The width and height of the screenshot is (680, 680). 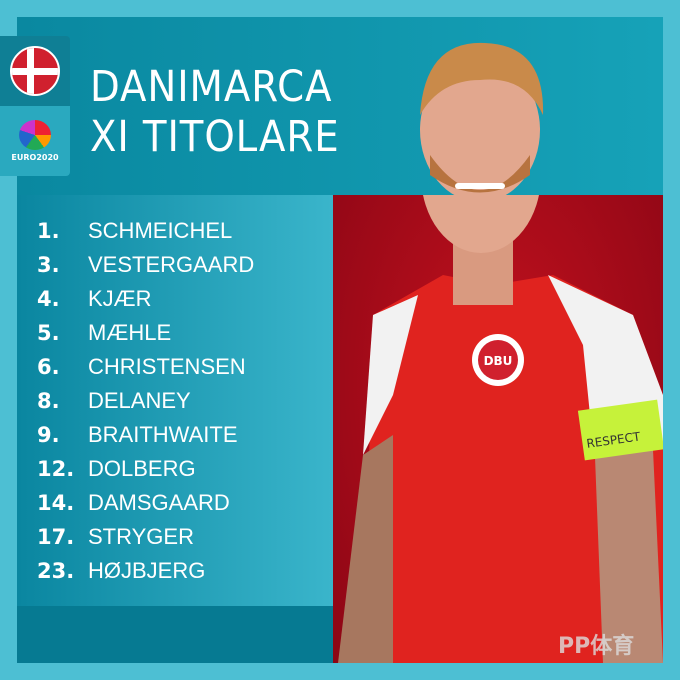 I want to click on lineup-row: 14. DAMSGAARD, so click(x=133, y=503).